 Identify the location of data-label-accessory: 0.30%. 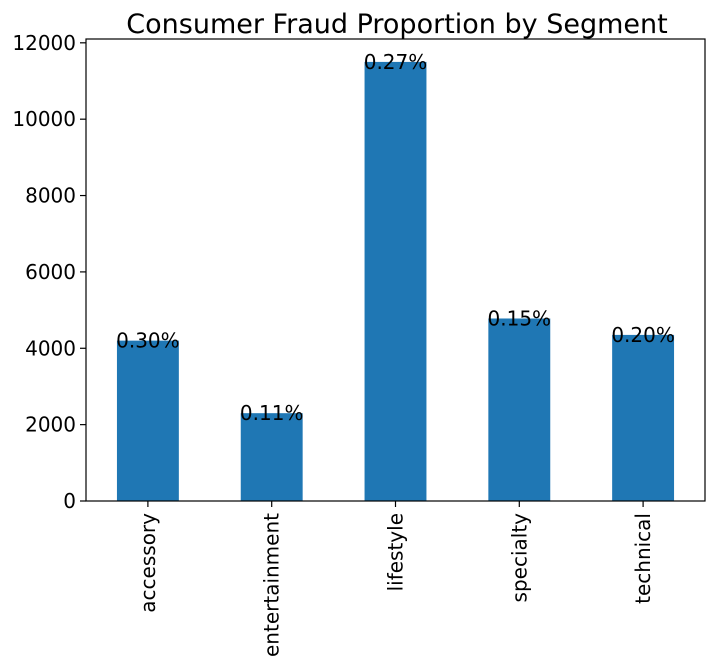
(148, 341).